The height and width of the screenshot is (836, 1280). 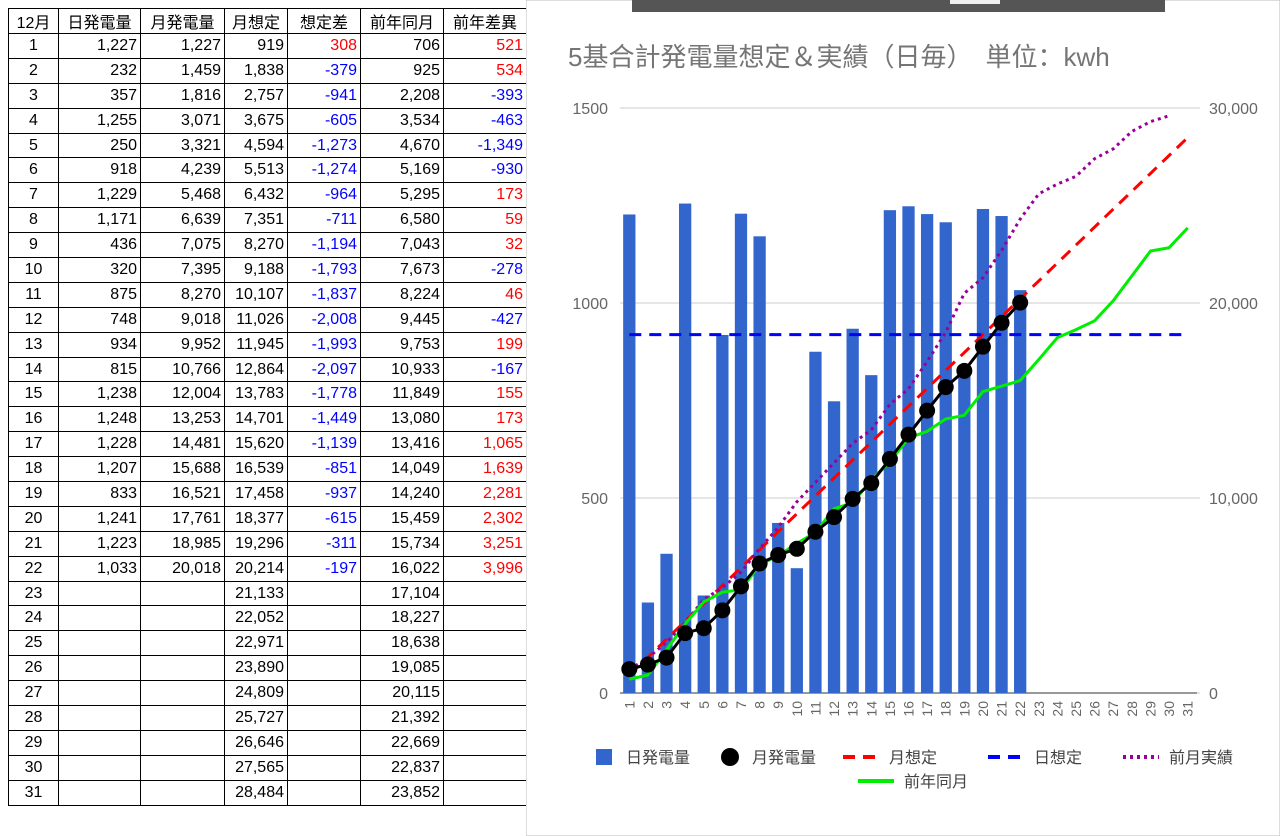 I want to click on legend-swatch, so click(x=604, y=757).